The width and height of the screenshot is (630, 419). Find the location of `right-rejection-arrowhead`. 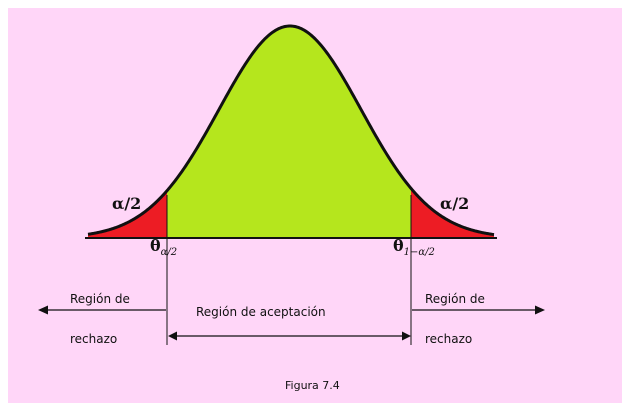

right-rejection-arrowhead is located at coordinates (540, 310).